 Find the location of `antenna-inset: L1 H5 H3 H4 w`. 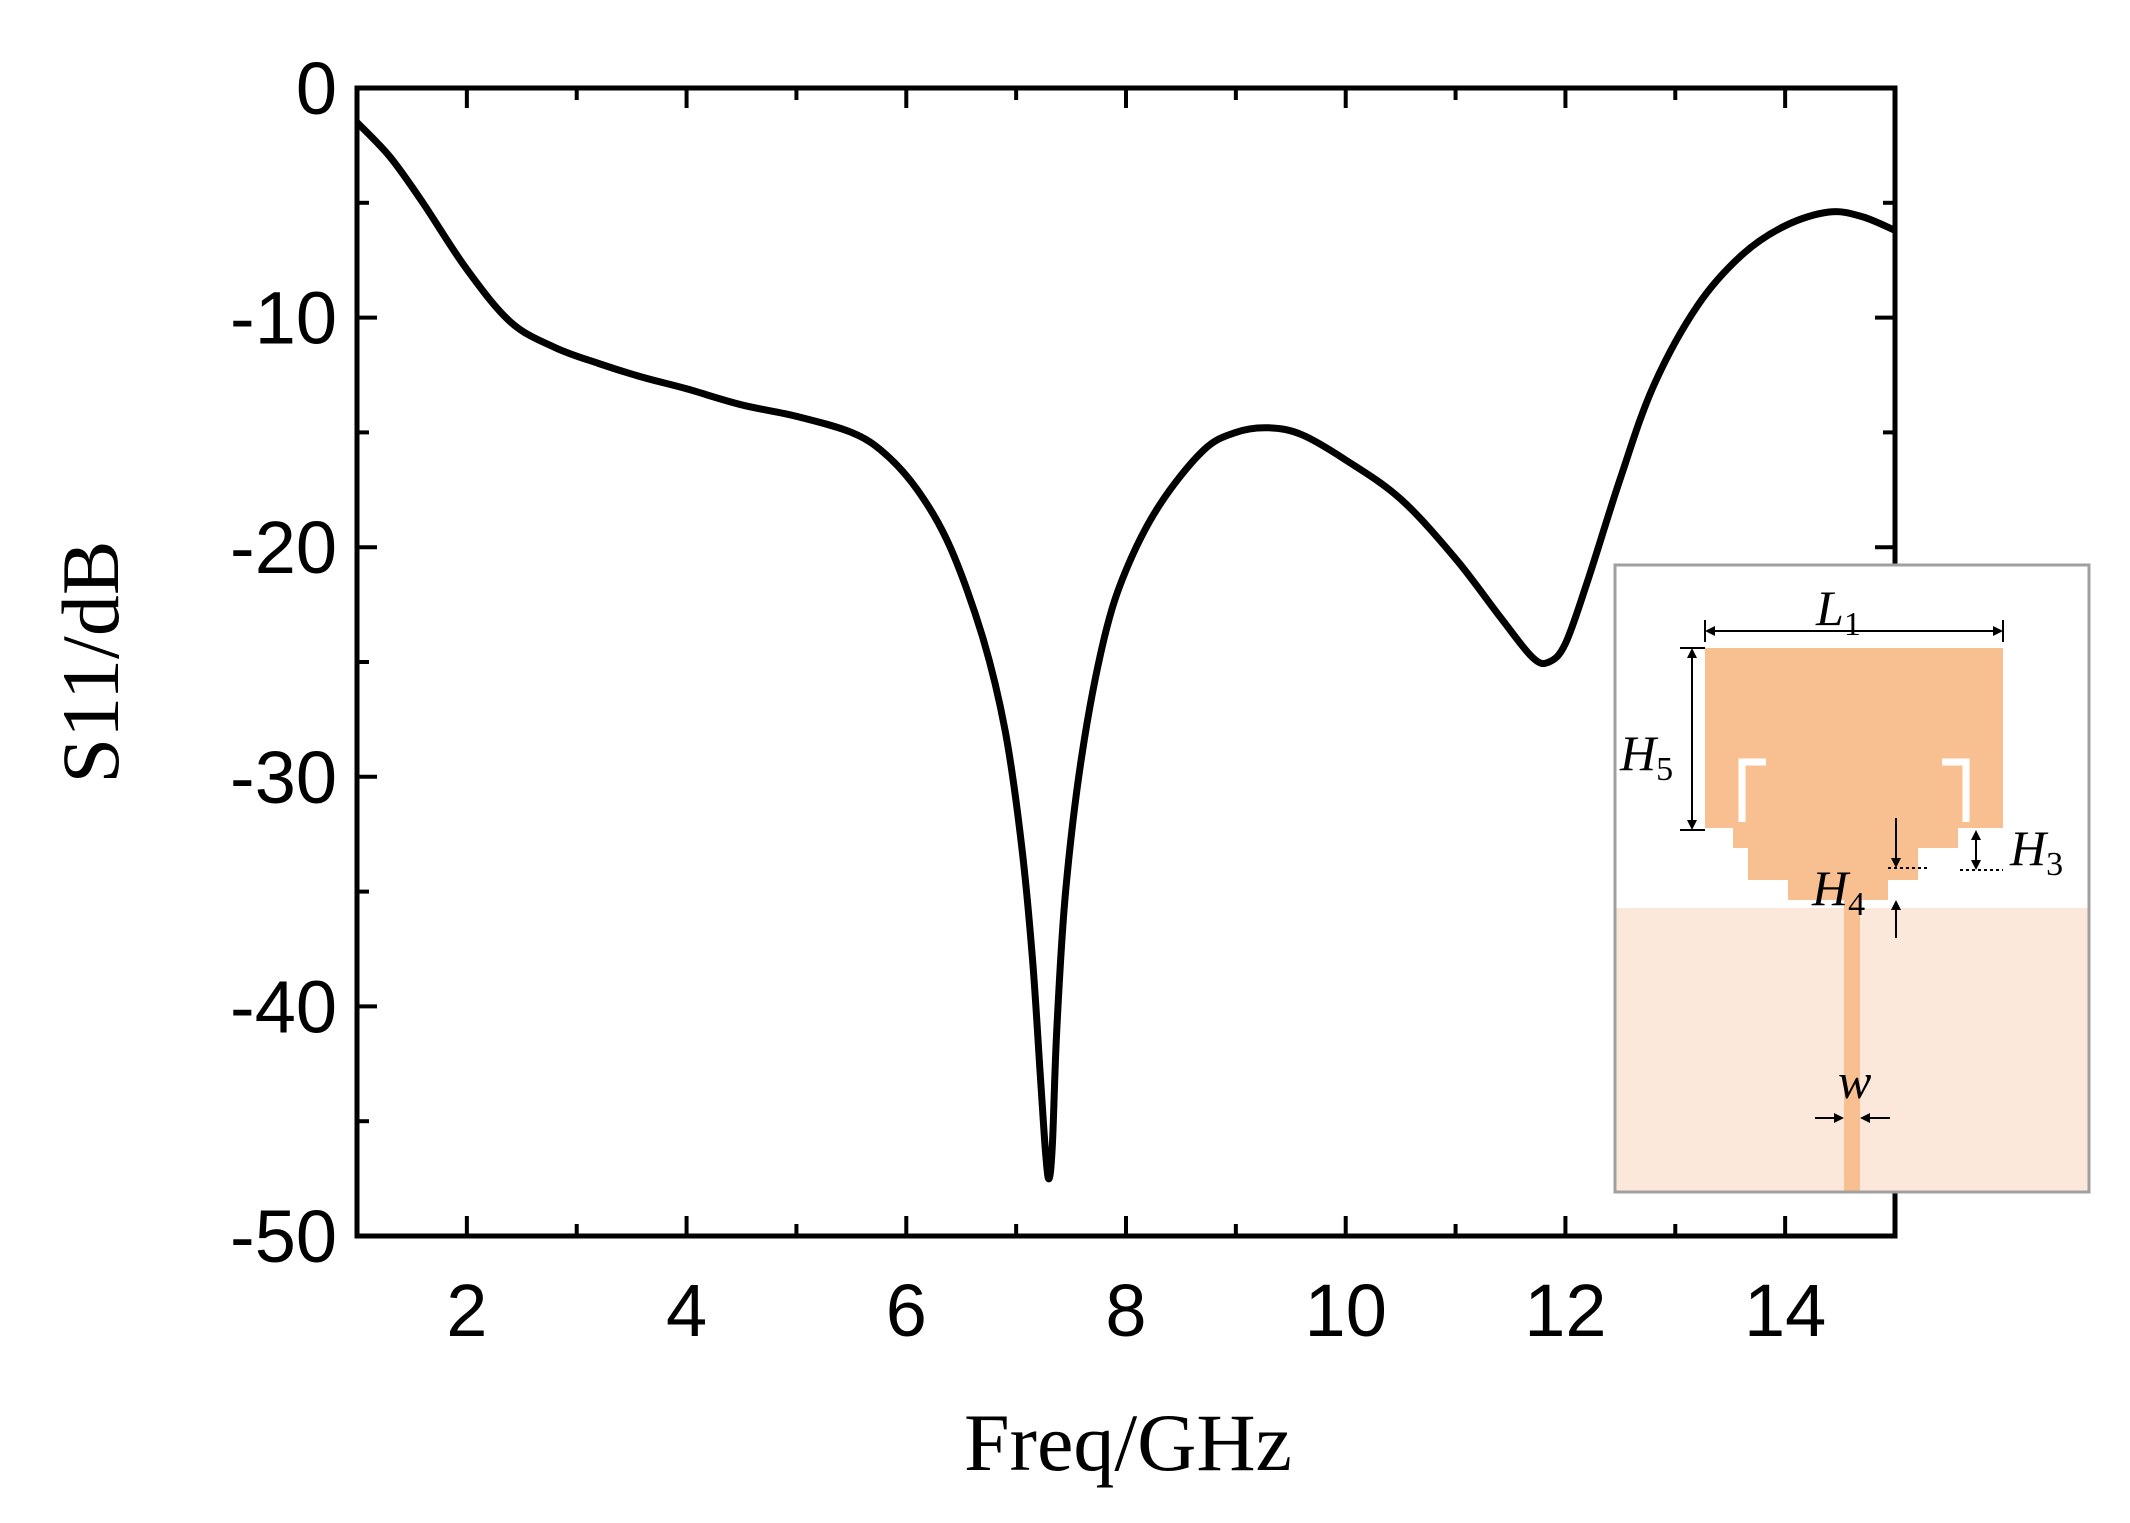

antenna-inset: L1 H5 H3 H4 w is located at coordinates (1852, 878).